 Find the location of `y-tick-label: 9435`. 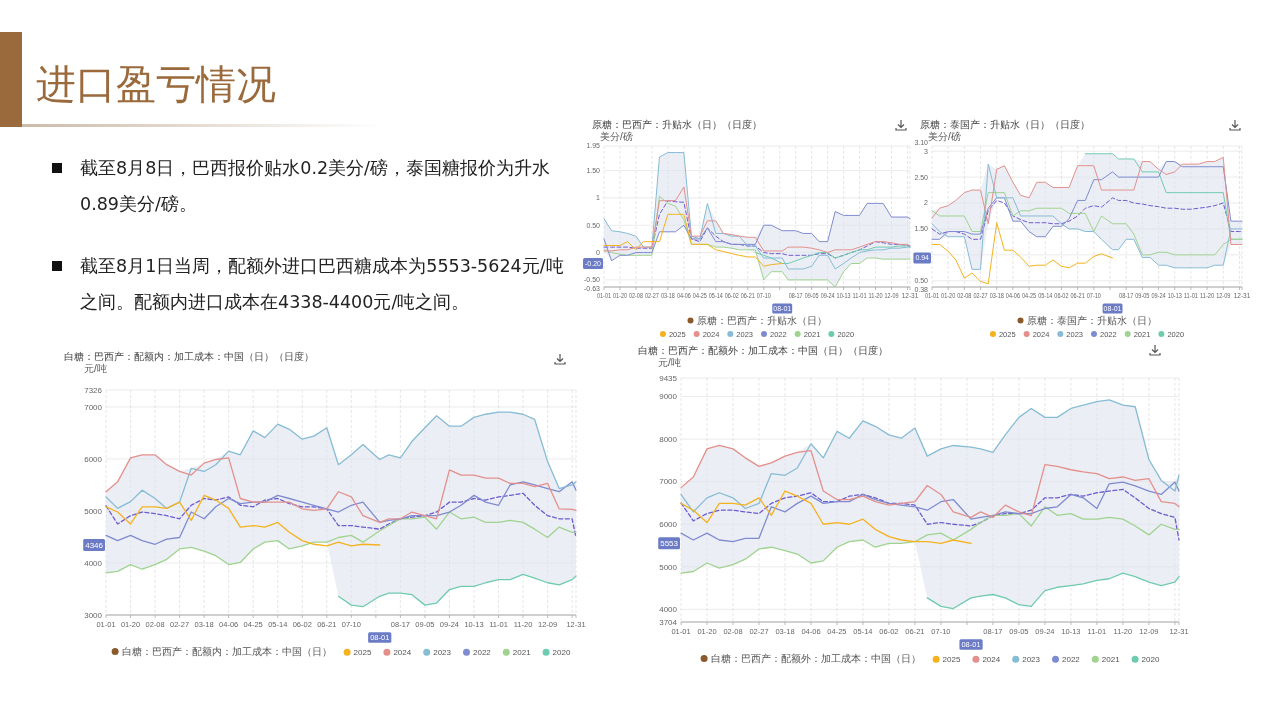

y-tick-label: 9435 is located at coordinates (668, 378).